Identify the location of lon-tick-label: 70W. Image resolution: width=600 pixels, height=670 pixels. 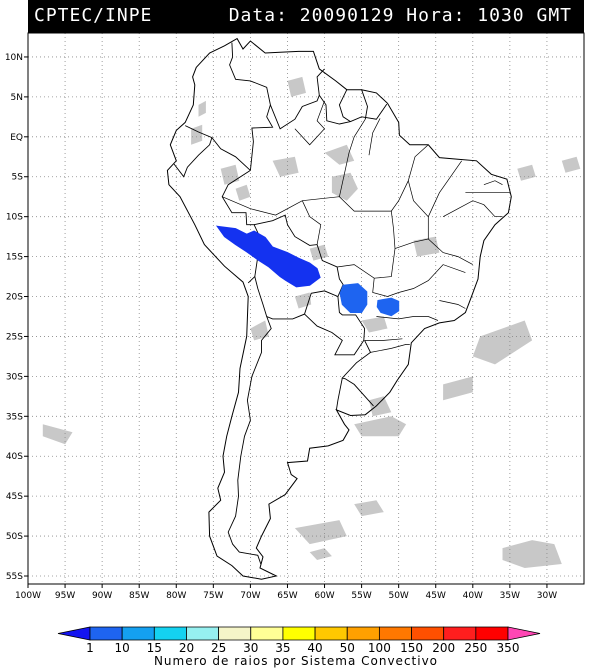
(250, 596).